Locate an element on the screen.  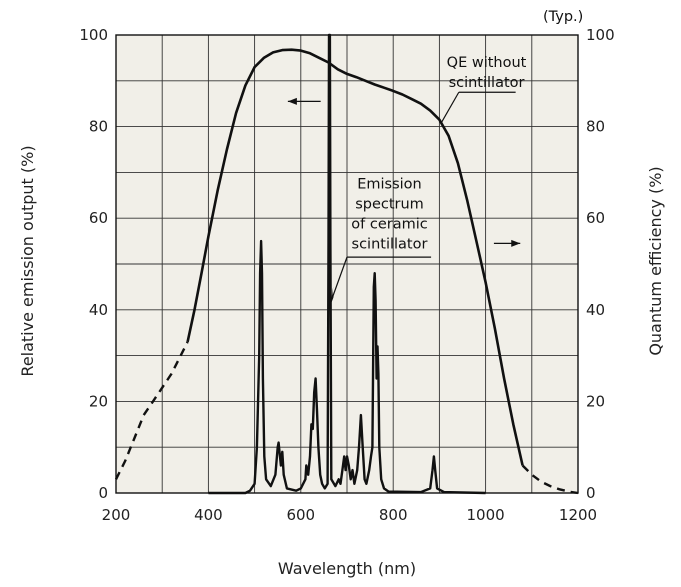
emission-annotation-label: of ceramic is located at coordinates (389, 224).